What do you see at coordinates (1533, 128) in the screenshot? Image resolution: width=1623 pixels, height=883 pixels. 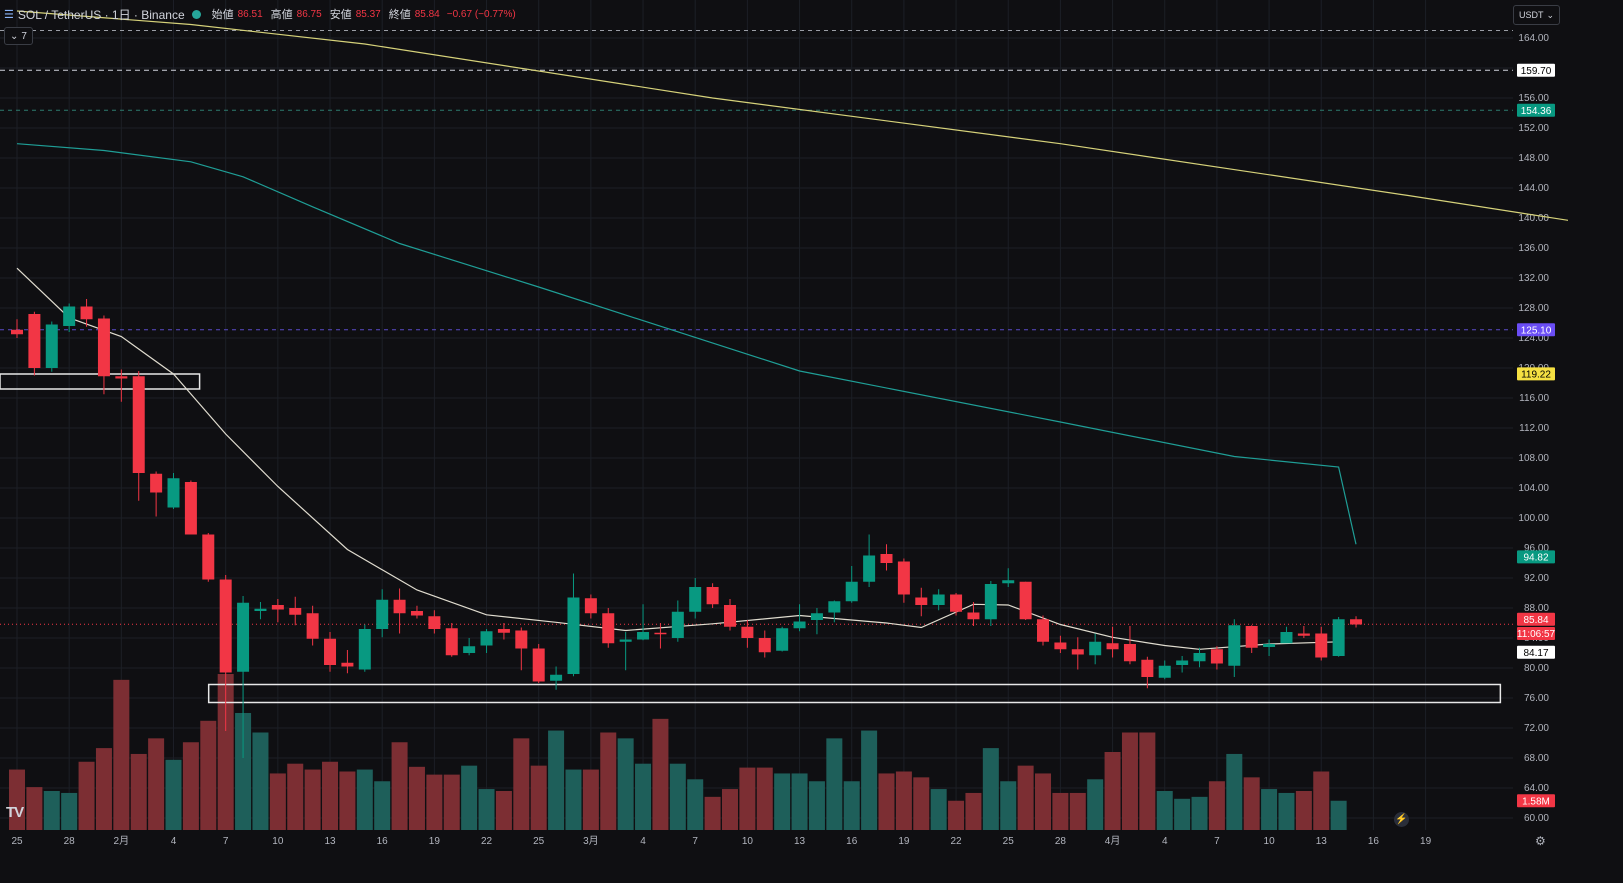 I see `y-tick-label: 152.00` at bounding box center [1533, 128].